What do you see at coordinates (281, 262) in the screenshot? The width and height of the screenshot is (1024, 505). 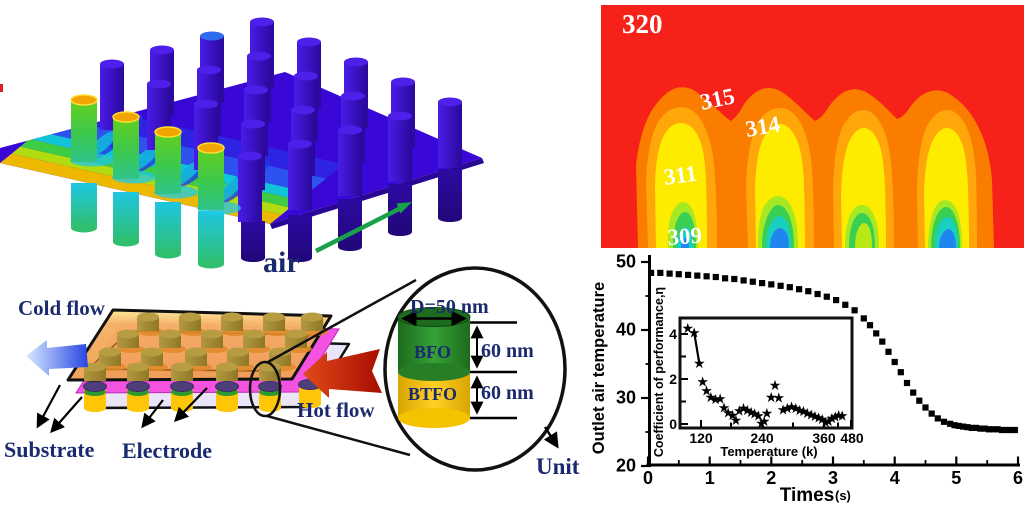 I see `air-label: air` at bounding box center [281, 262].